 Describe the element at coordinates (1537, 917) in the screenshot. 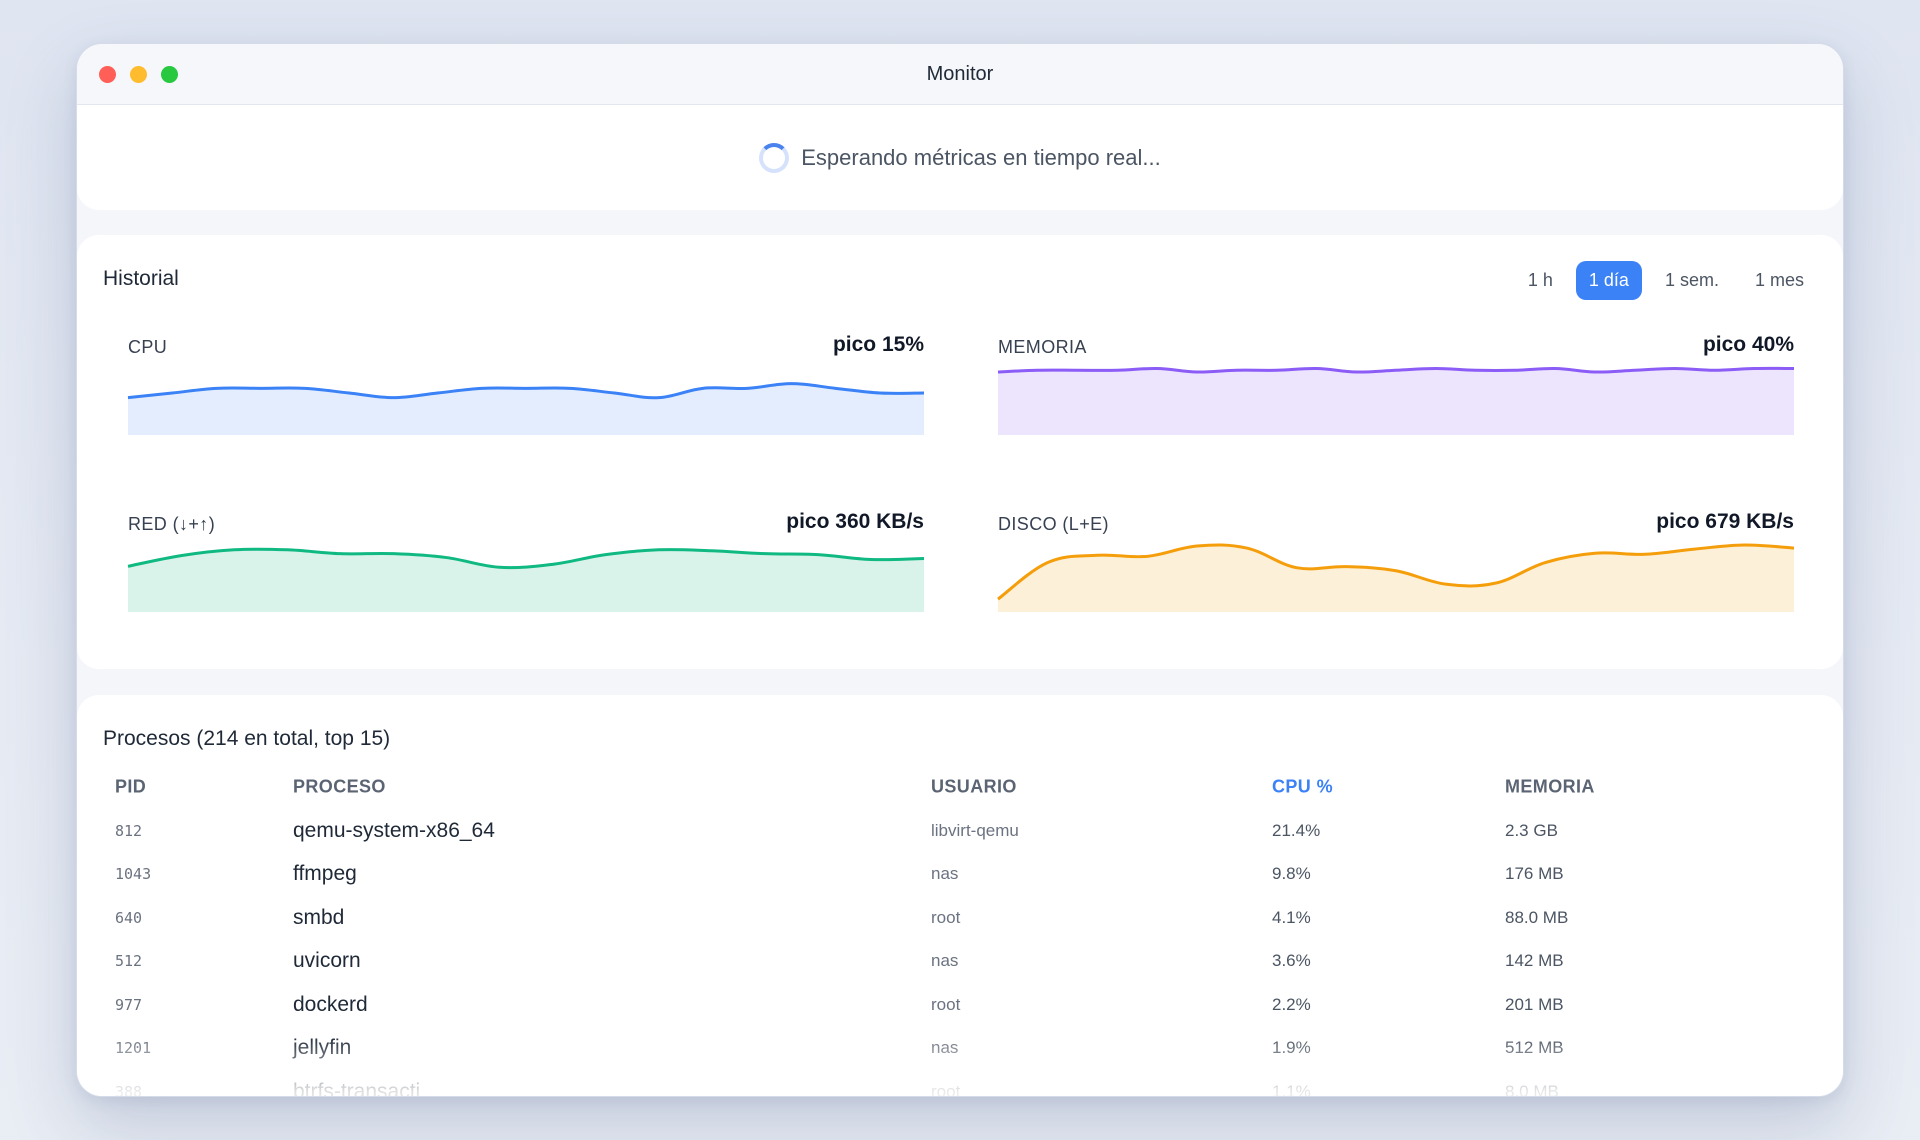

I see `process-memory: 88.0 MB` at that location.